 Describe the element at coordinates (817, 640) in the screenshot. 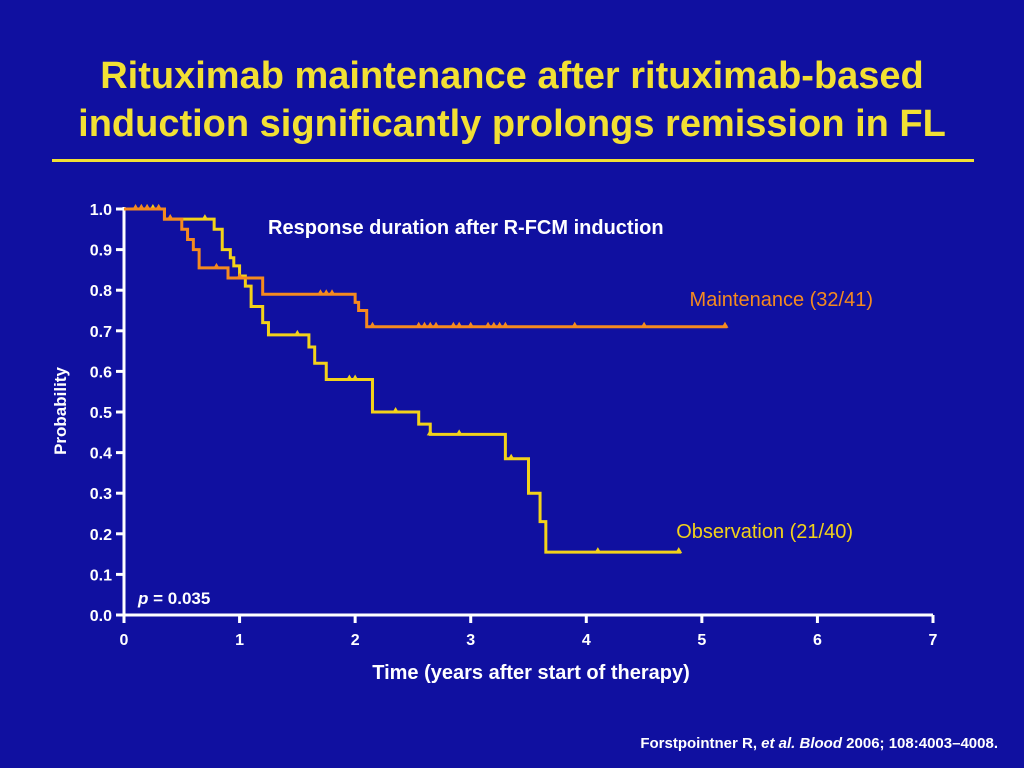

I see `x-tick-label: 6` at that location.